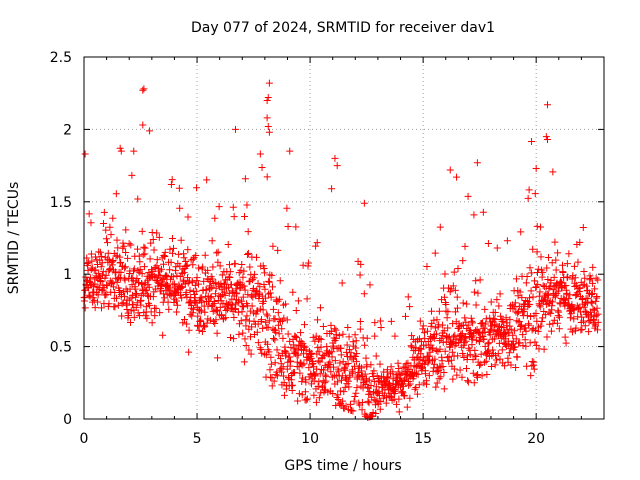 The width and height of the screenshot is (640, 480). I want to click on x-tick-label: 10, so click(310, 439).